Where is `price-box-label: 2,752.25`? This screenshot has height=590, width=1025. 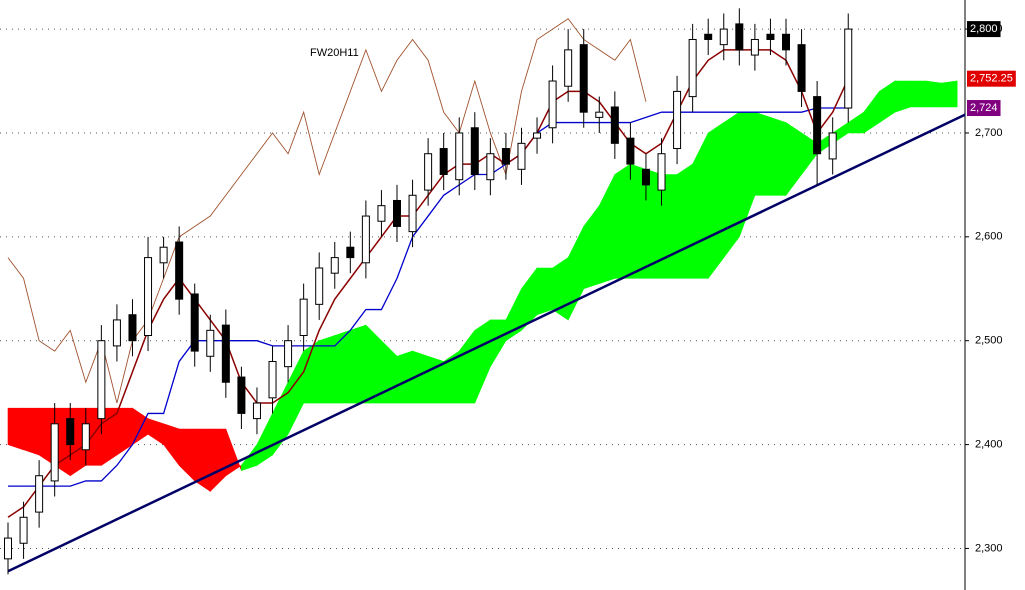 price-box-label: 2,752.25 is located at coordinates (991, 79).